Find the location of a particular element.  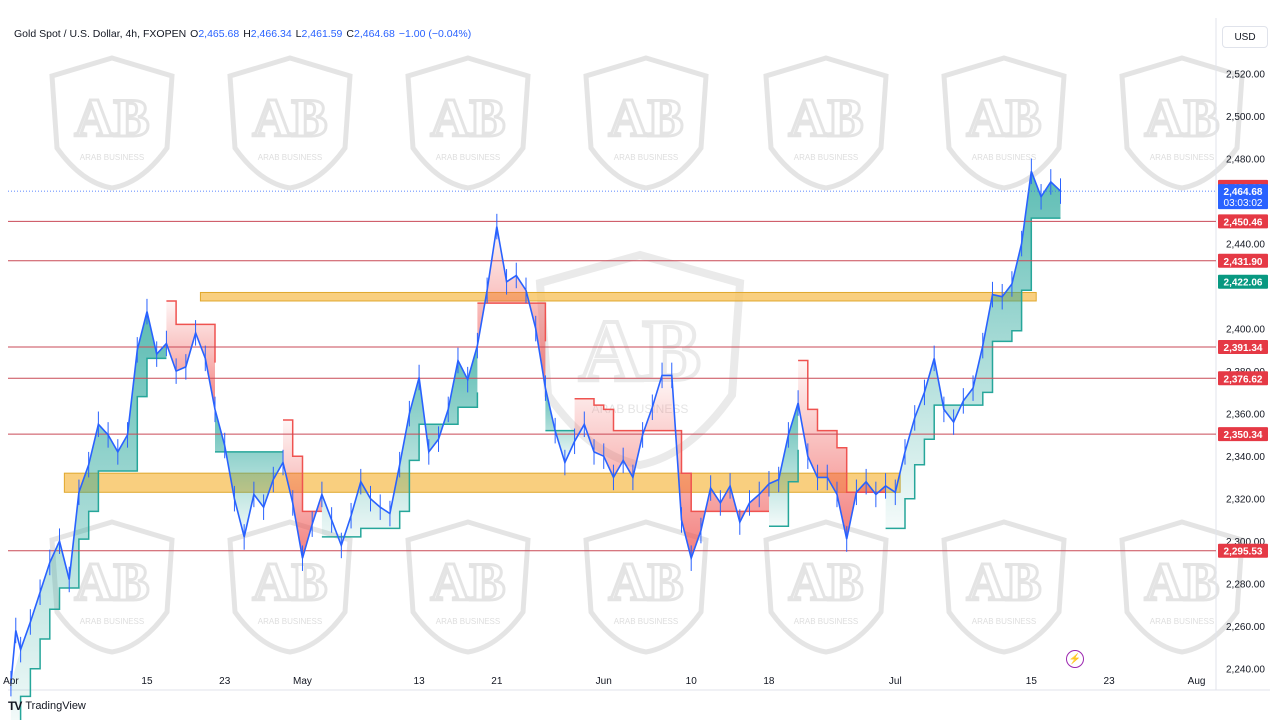

high-label: H is located at coordinates (247, 34).